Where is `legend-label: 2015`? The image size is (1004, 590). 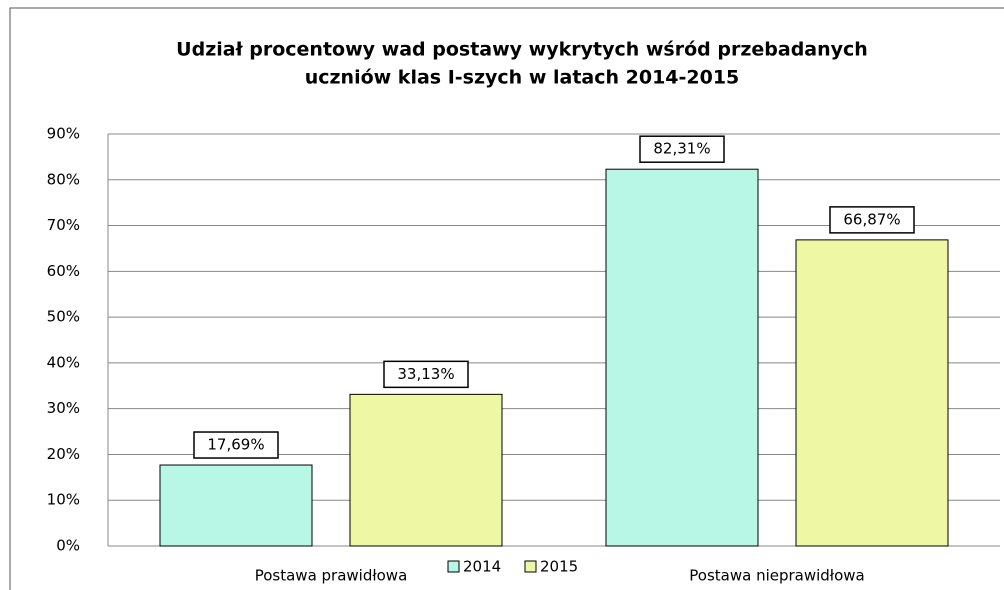
legend-label: 2015 is located at coordinates (559, 567).